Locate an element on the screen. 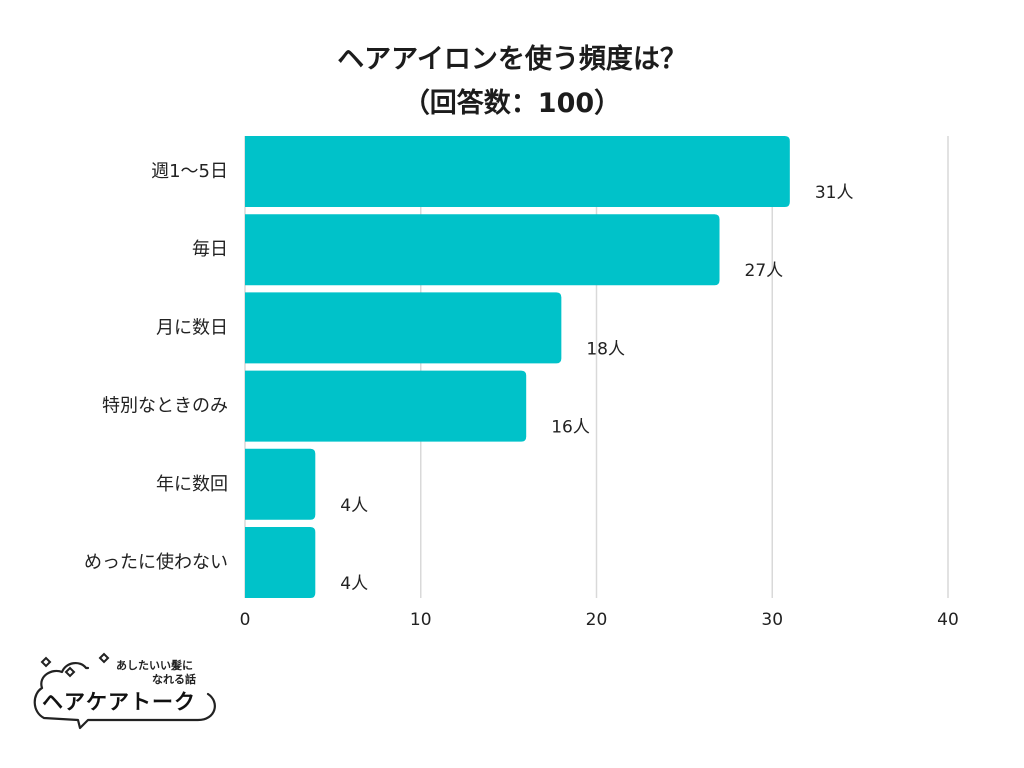  value-label: 18人 is located at coordinates (605, 349).